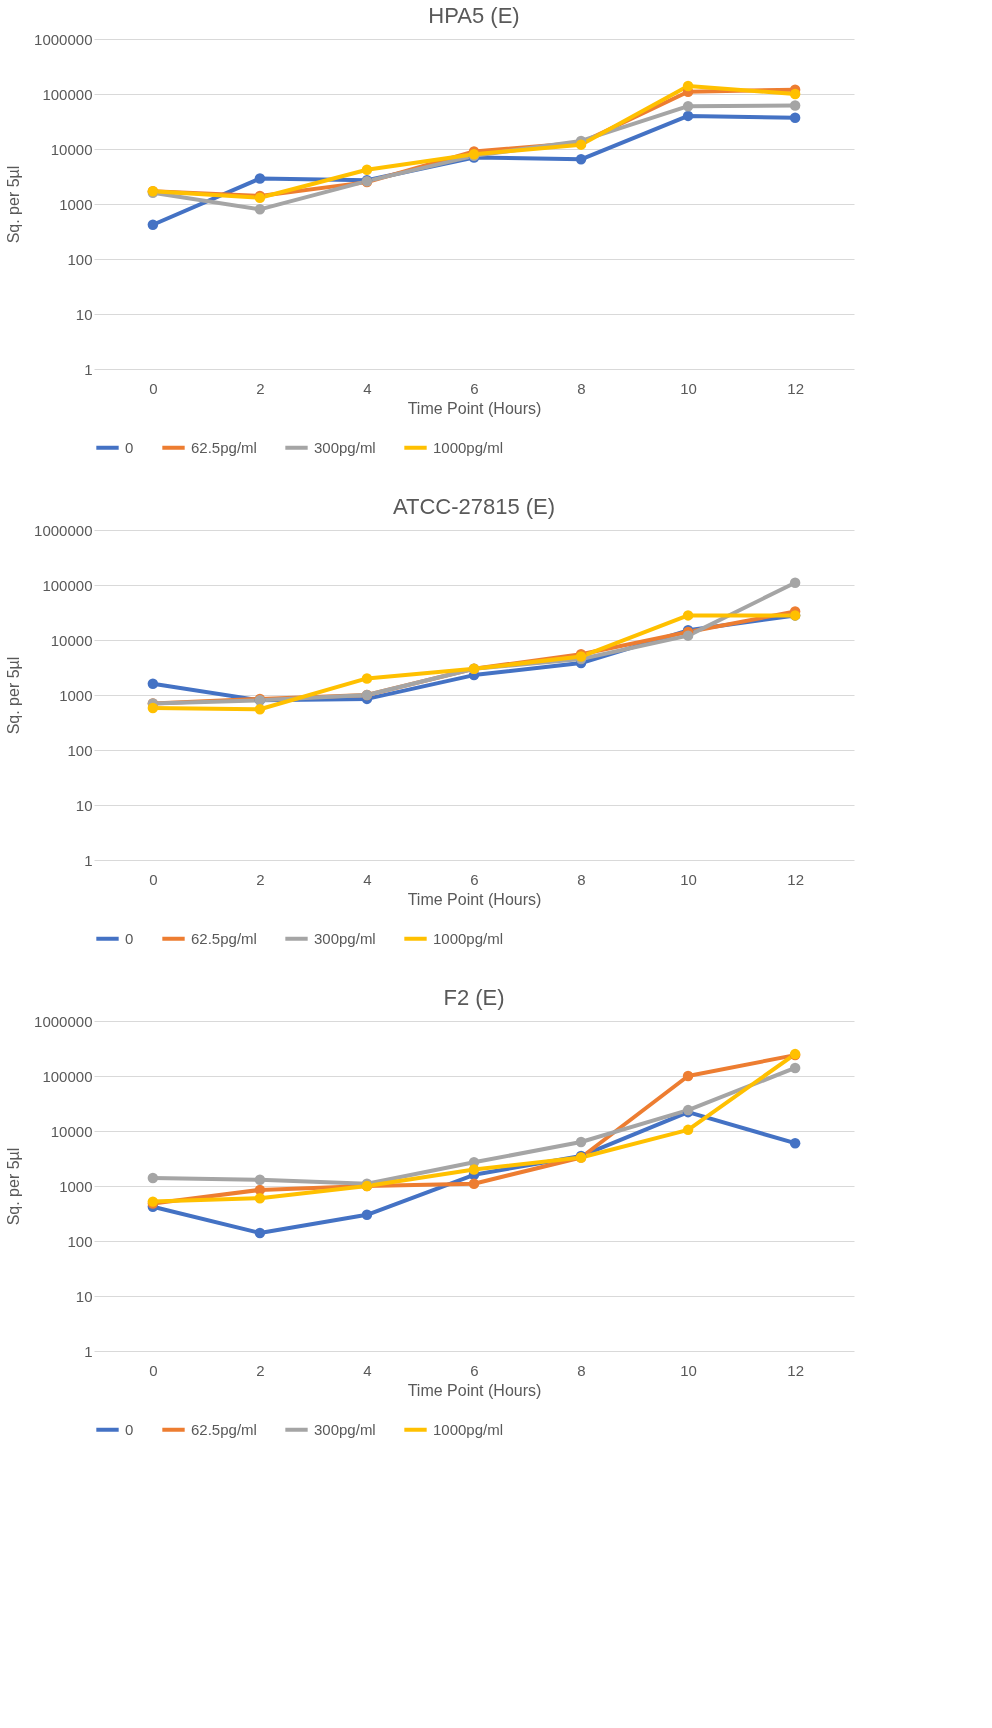 The width and height of the screenshot is (992, 1728). I want to click on chart-title: ATCC-27815 (E), so click(474, 506).